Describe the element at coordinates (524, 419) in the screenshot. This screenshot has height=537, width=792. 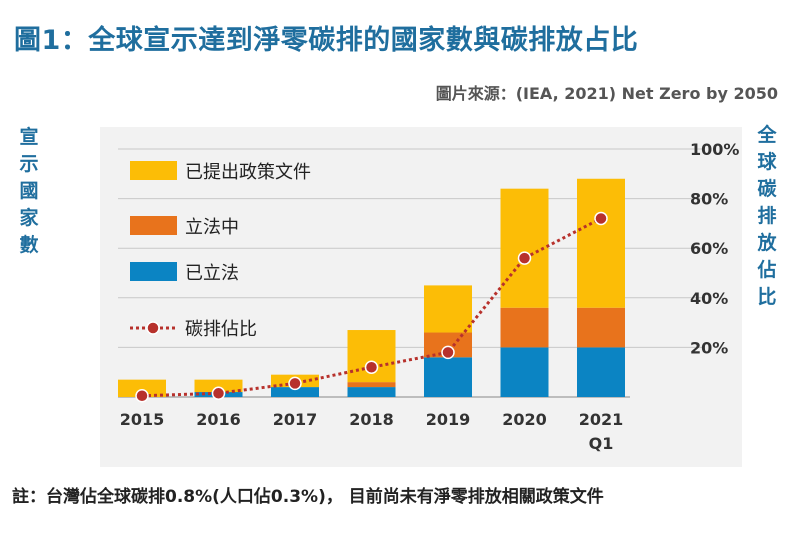
I see `x-tick-label: 2020` at that location.